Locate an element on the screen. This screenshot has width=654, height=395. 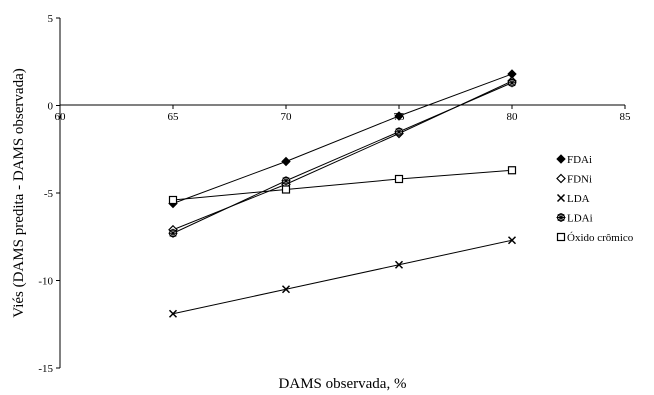
legend-marker-oxido-cromico is located at coordinates (561, 237).